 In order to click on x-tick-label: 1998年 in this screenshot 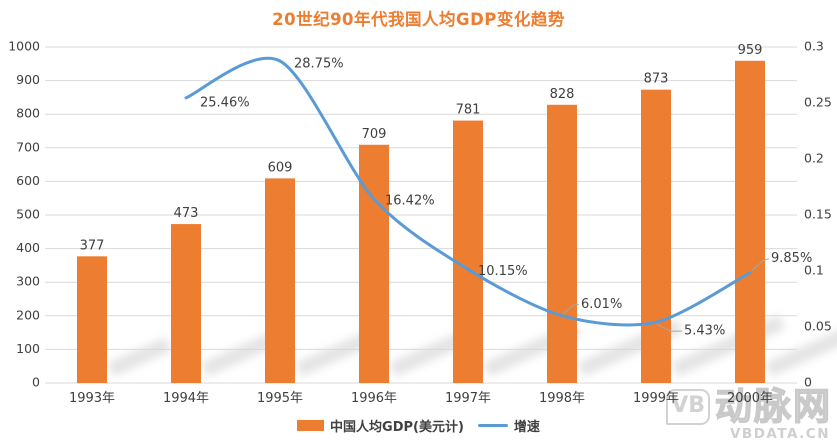, I will do `click(562, 398)`.